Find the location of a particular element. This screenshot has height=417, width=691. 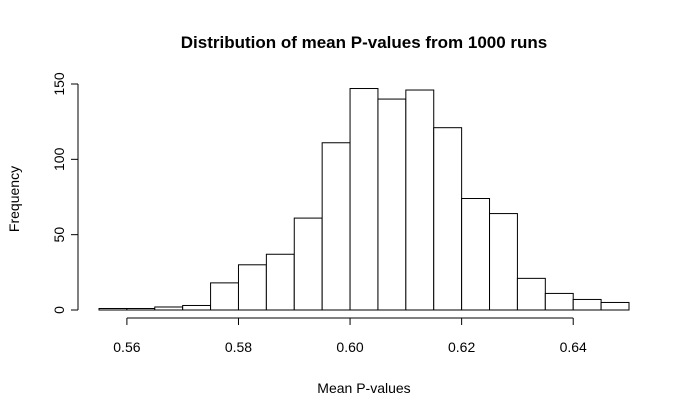

y-tick-label: 150 is located at coordinates (59, 84).